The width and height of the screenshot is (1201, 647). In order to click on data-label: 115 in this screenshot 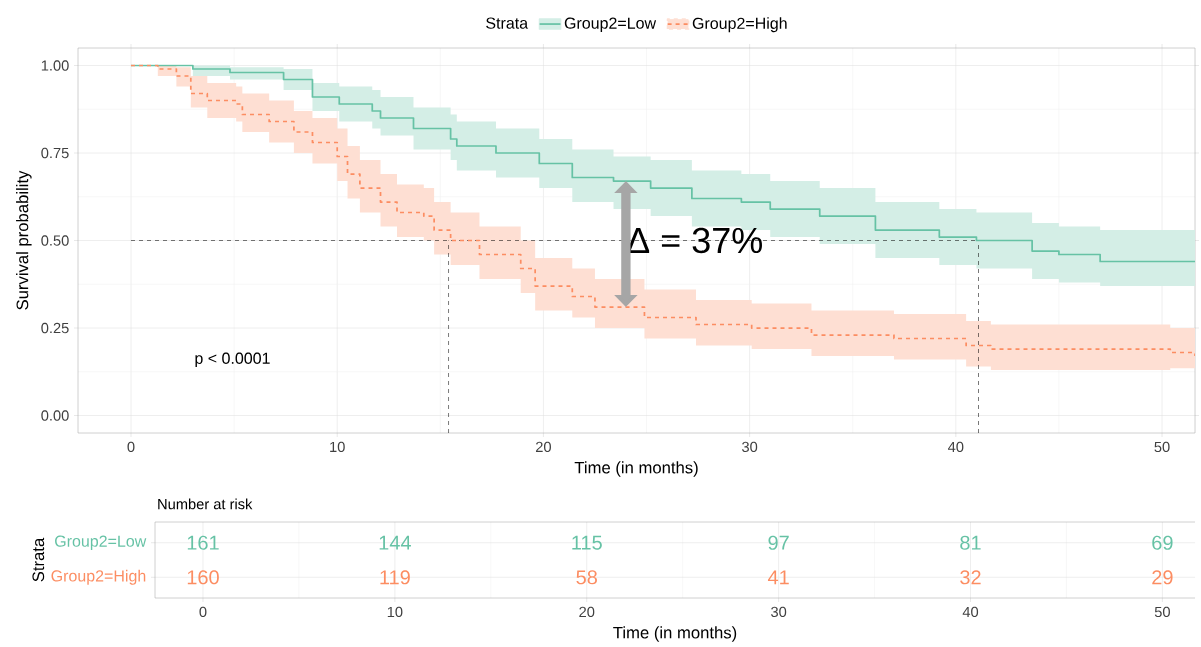, I will do `click(587, 542)`.